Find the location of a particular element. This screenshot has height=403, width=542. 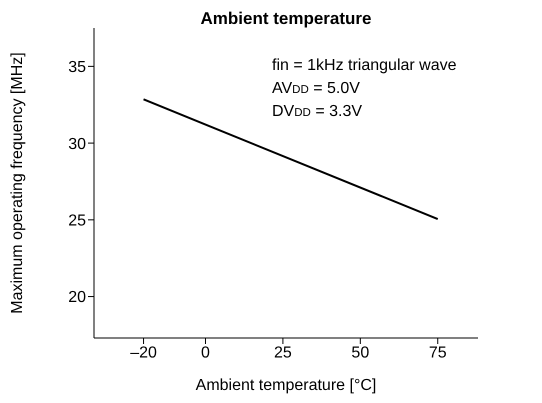

x-tick-label: 50 is located at coordinates (360, 353).